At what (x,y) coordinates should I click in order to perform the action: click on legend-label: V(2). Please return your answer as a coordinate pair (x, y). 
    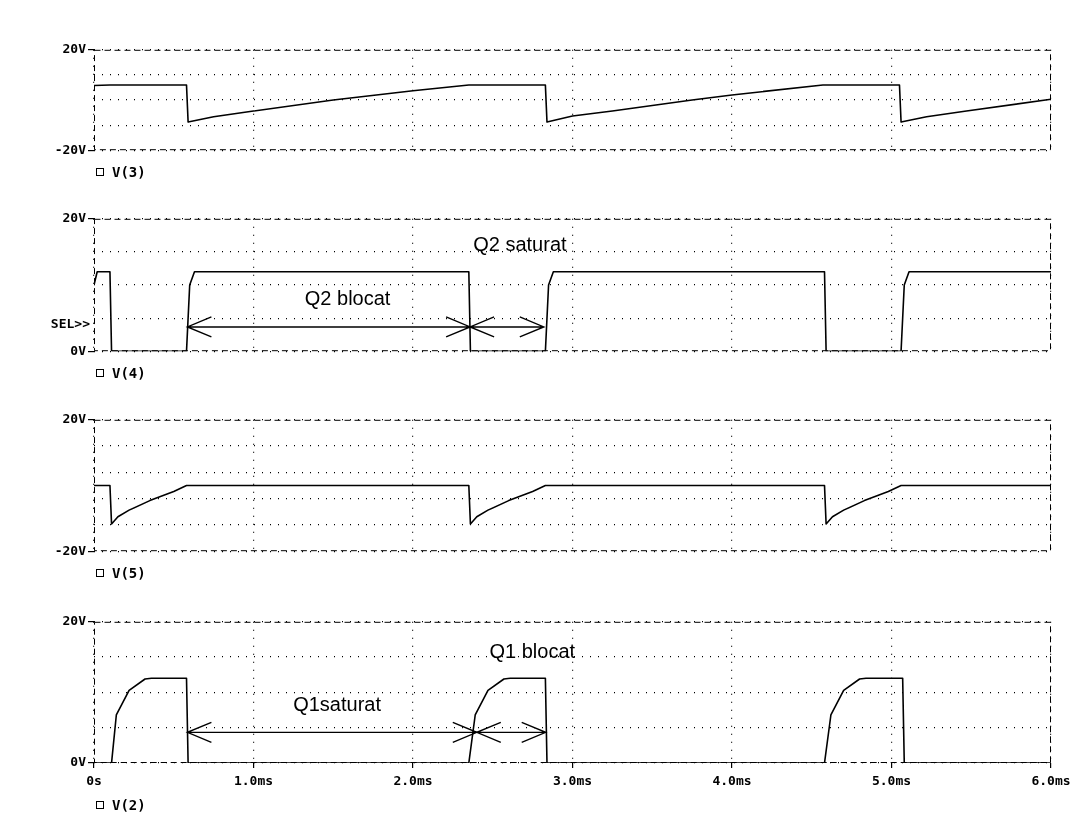
    Looking at the image, I should click on (128, 805).